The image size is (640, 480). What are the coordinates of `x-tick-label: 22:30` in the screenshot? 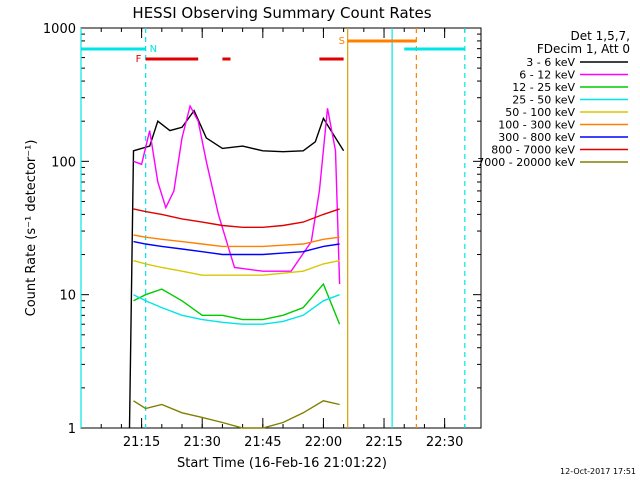 It's located at (444, 442).